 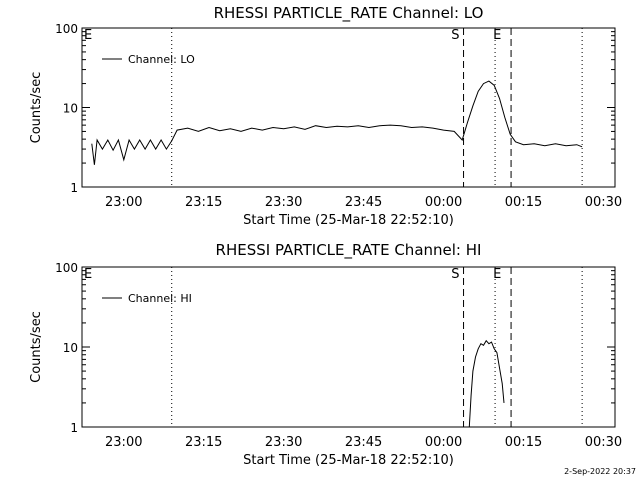 I want to click on legend-label: Channel: LO, so click(x=161, y=59).